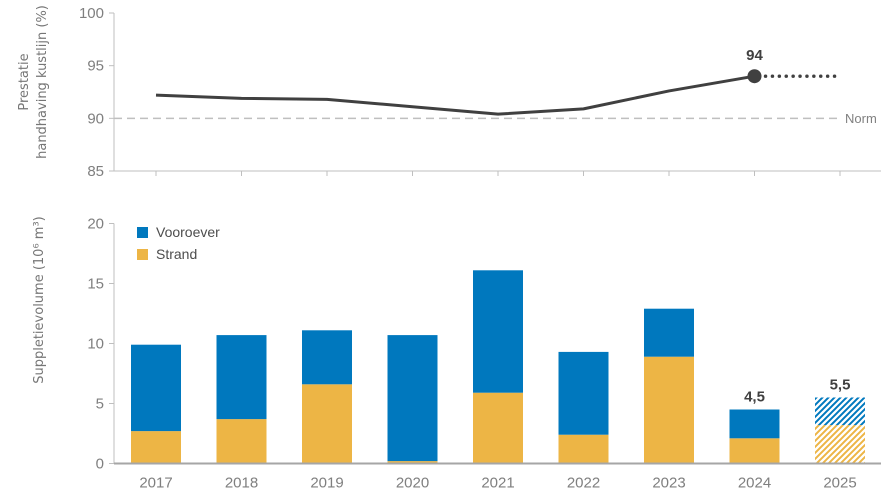 The height and width of the screenshot is (499, 892). Describe the element at coordinates (42, 82) in the screenshot. I see `top-chart-y-axis-title-line2: handhaving kustlijn (%)` at that location.